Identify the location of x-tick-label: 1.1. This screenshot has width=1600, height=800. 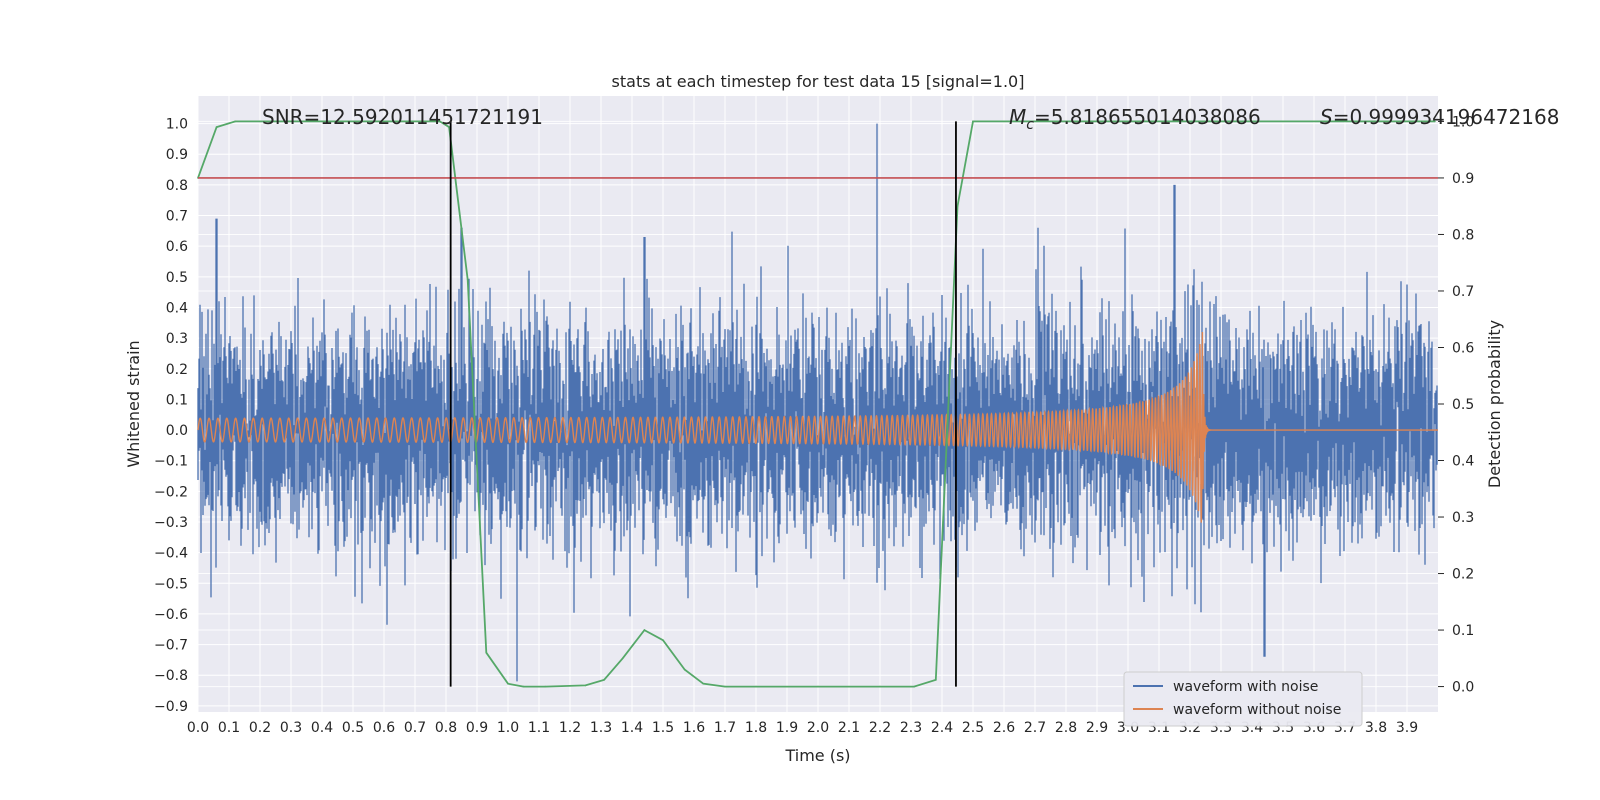
(539, 728).